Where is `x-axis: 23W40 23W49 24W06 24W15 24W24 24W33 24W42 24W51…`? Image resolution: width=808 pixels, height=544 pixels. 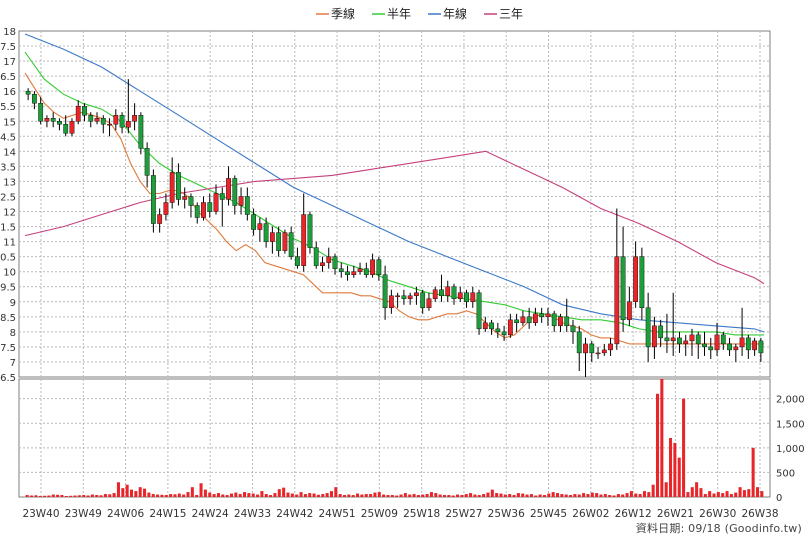
x-axis: 23W40 23W49 24W06 24W15 24W24 24W33 24W42 24W51… is located at coordinates (400, 514).